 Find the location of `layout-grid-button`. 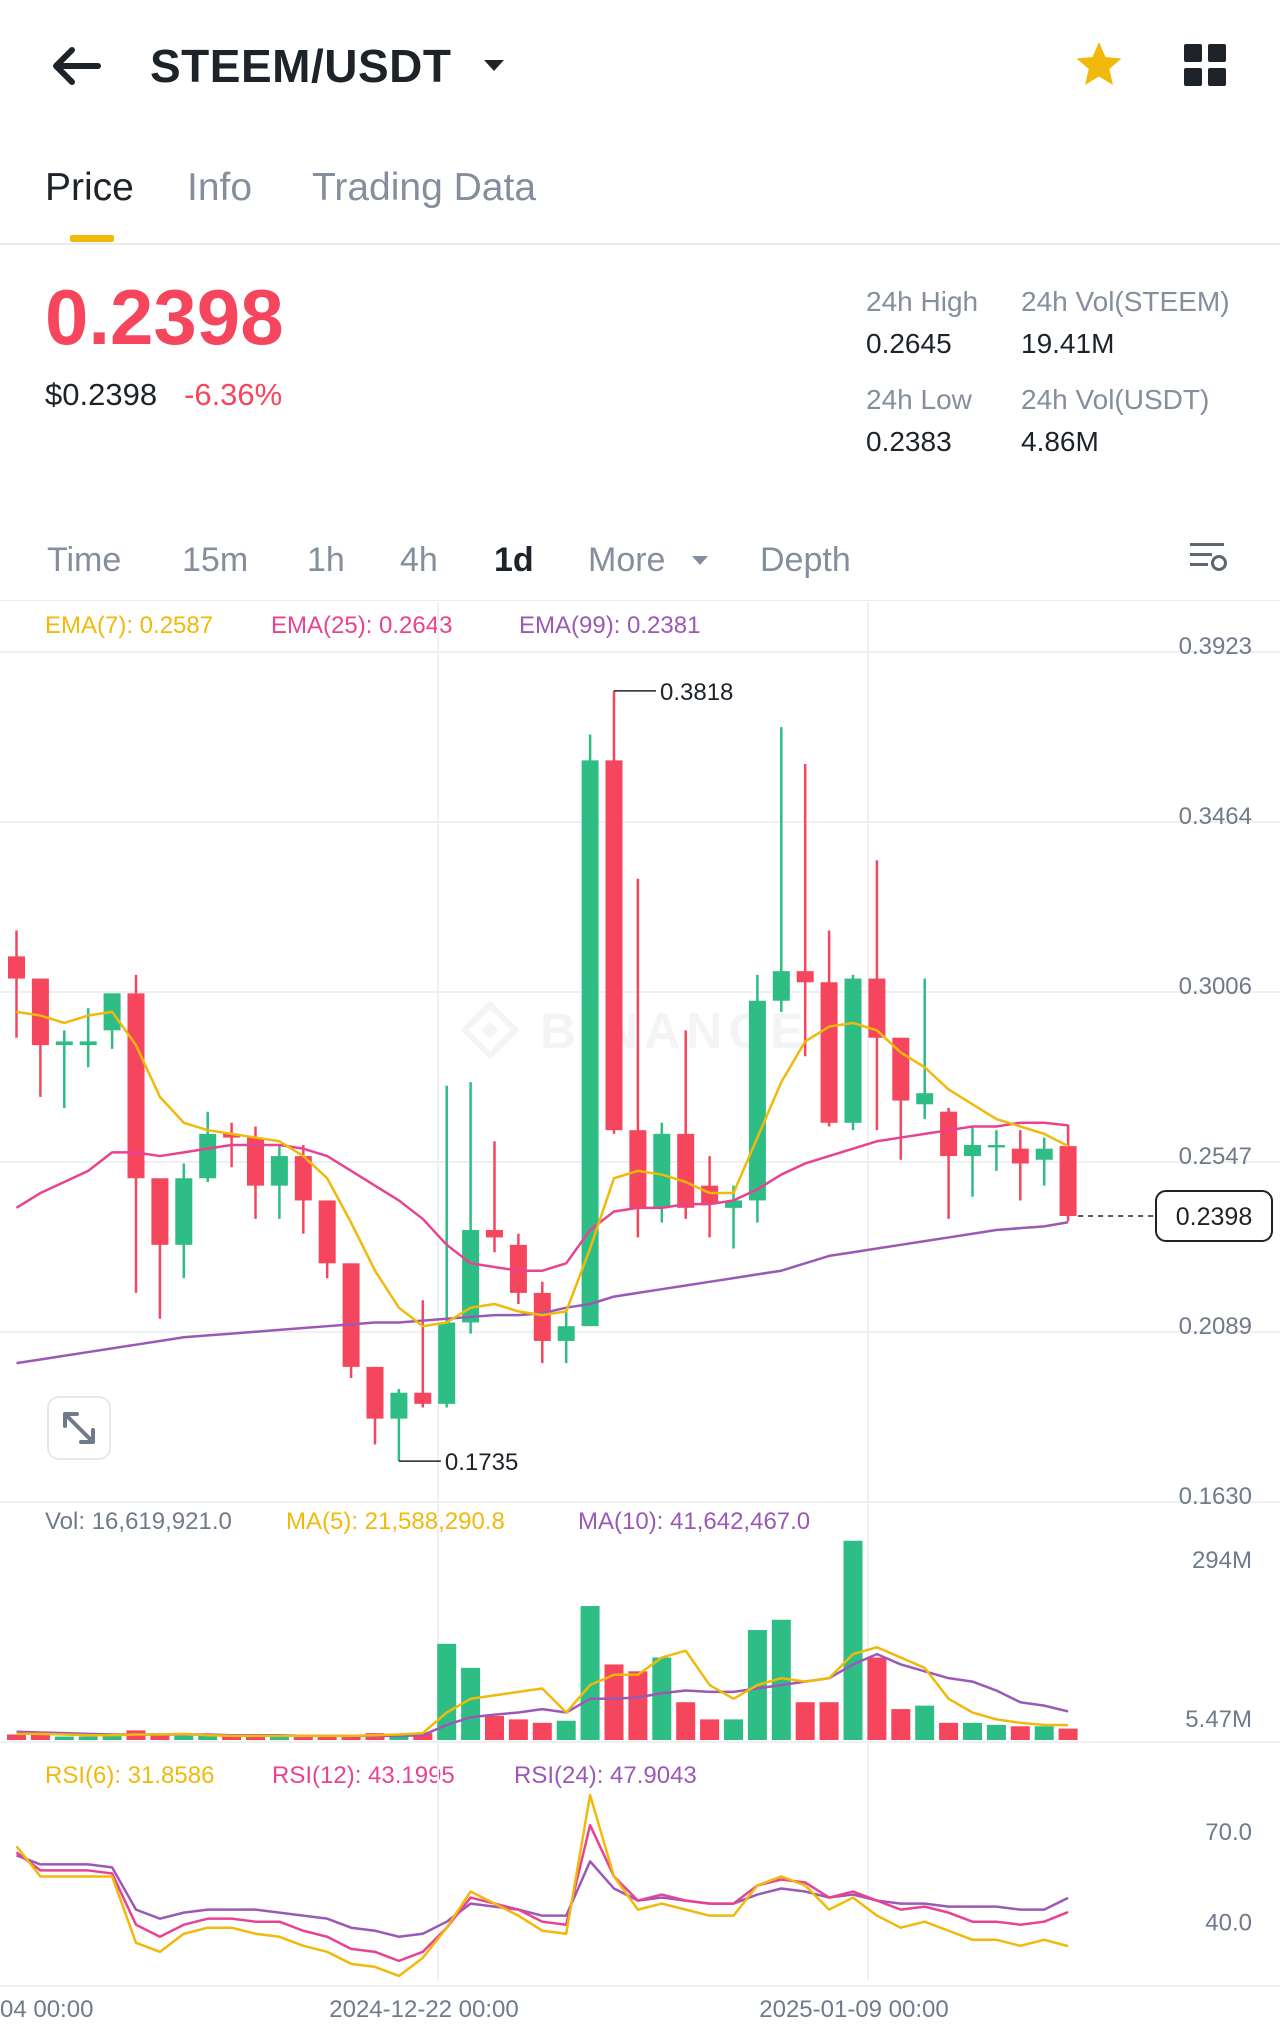

layout-grid-button is located at coordinates (1205, 65).